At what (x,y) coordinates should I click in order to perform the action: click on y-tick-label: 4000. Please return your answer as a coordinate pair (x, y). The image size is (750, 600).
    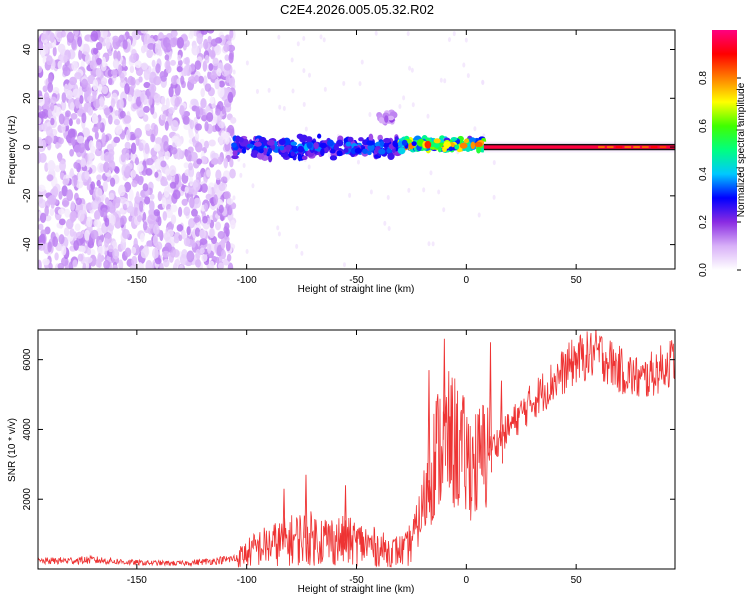
    Looking at the image, I should click on (27, 429).